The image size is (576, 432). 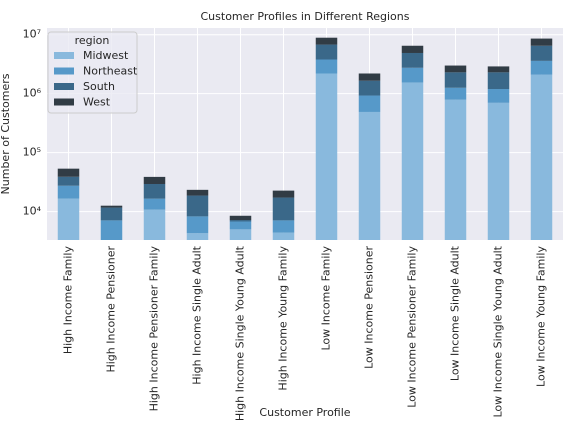 I want to click on x-tick-label: Low Income Young Family, so click(x=541, y=316).